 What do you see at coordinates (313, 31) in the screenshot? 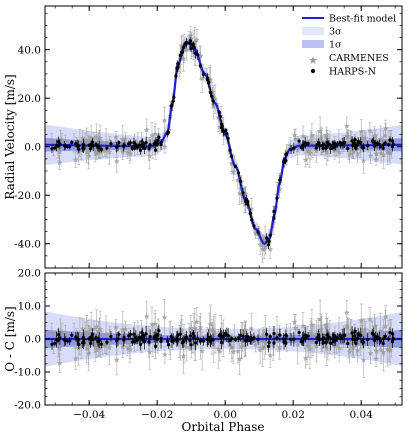
I see `legend-3sigma-swatch` at bounding box center [313, 31].